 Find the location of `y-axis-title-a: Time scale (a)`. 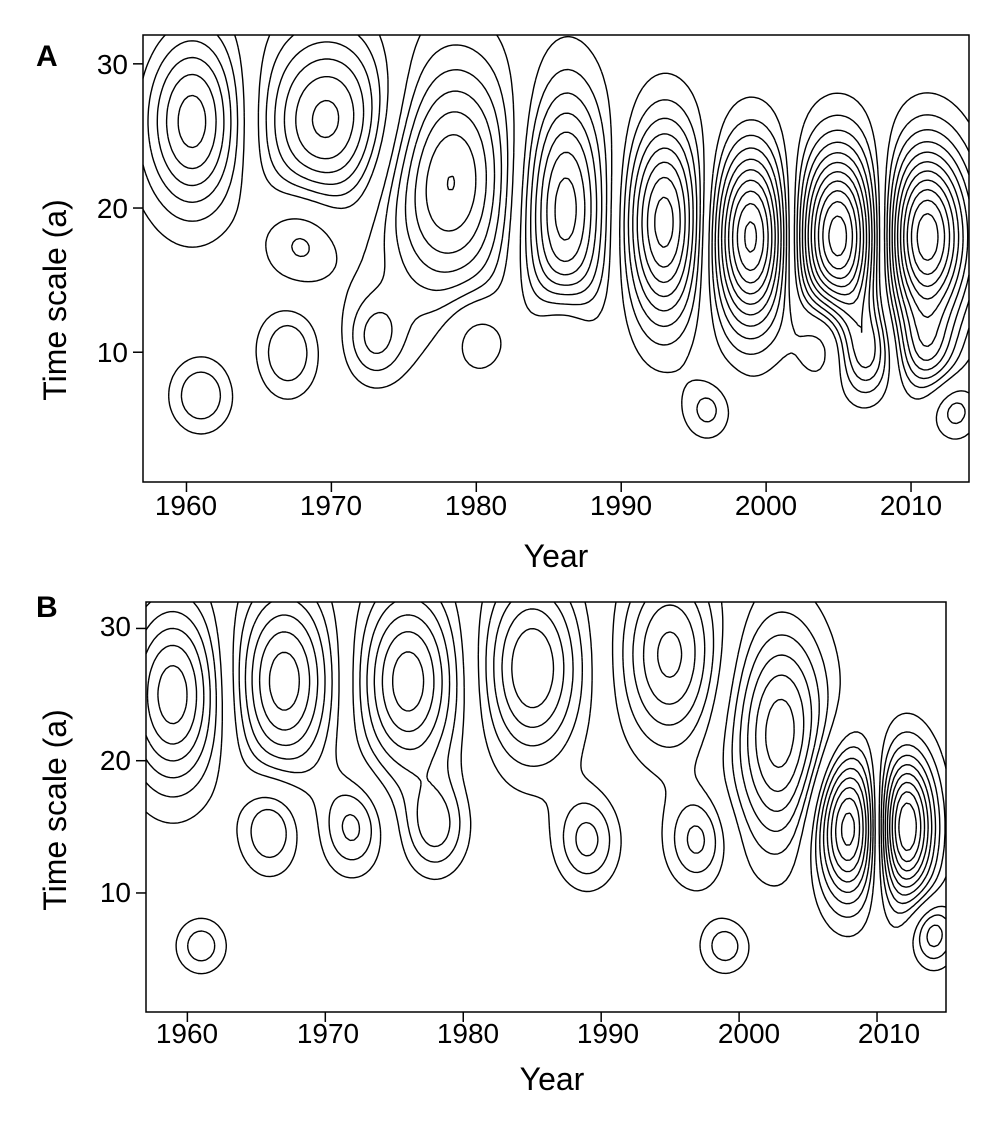

y-axis-title-a: Time scale (a) is located at coordinates (55, 300).